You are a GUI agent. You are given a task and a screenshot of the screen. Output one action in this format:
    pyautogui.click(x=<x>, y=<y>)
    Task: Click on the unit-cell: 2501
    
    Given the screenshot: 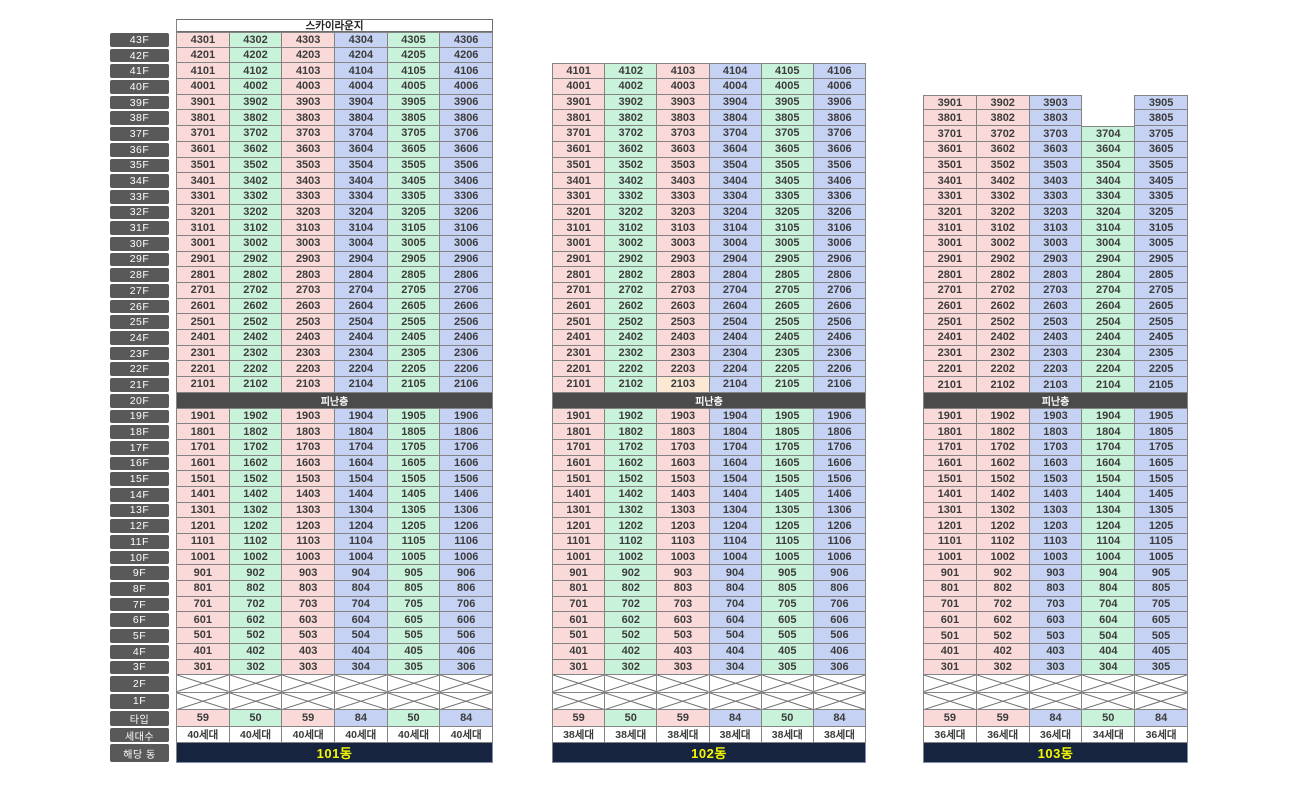 What is the action you would take?
    pyautogui.click(x=950, y=322)
    